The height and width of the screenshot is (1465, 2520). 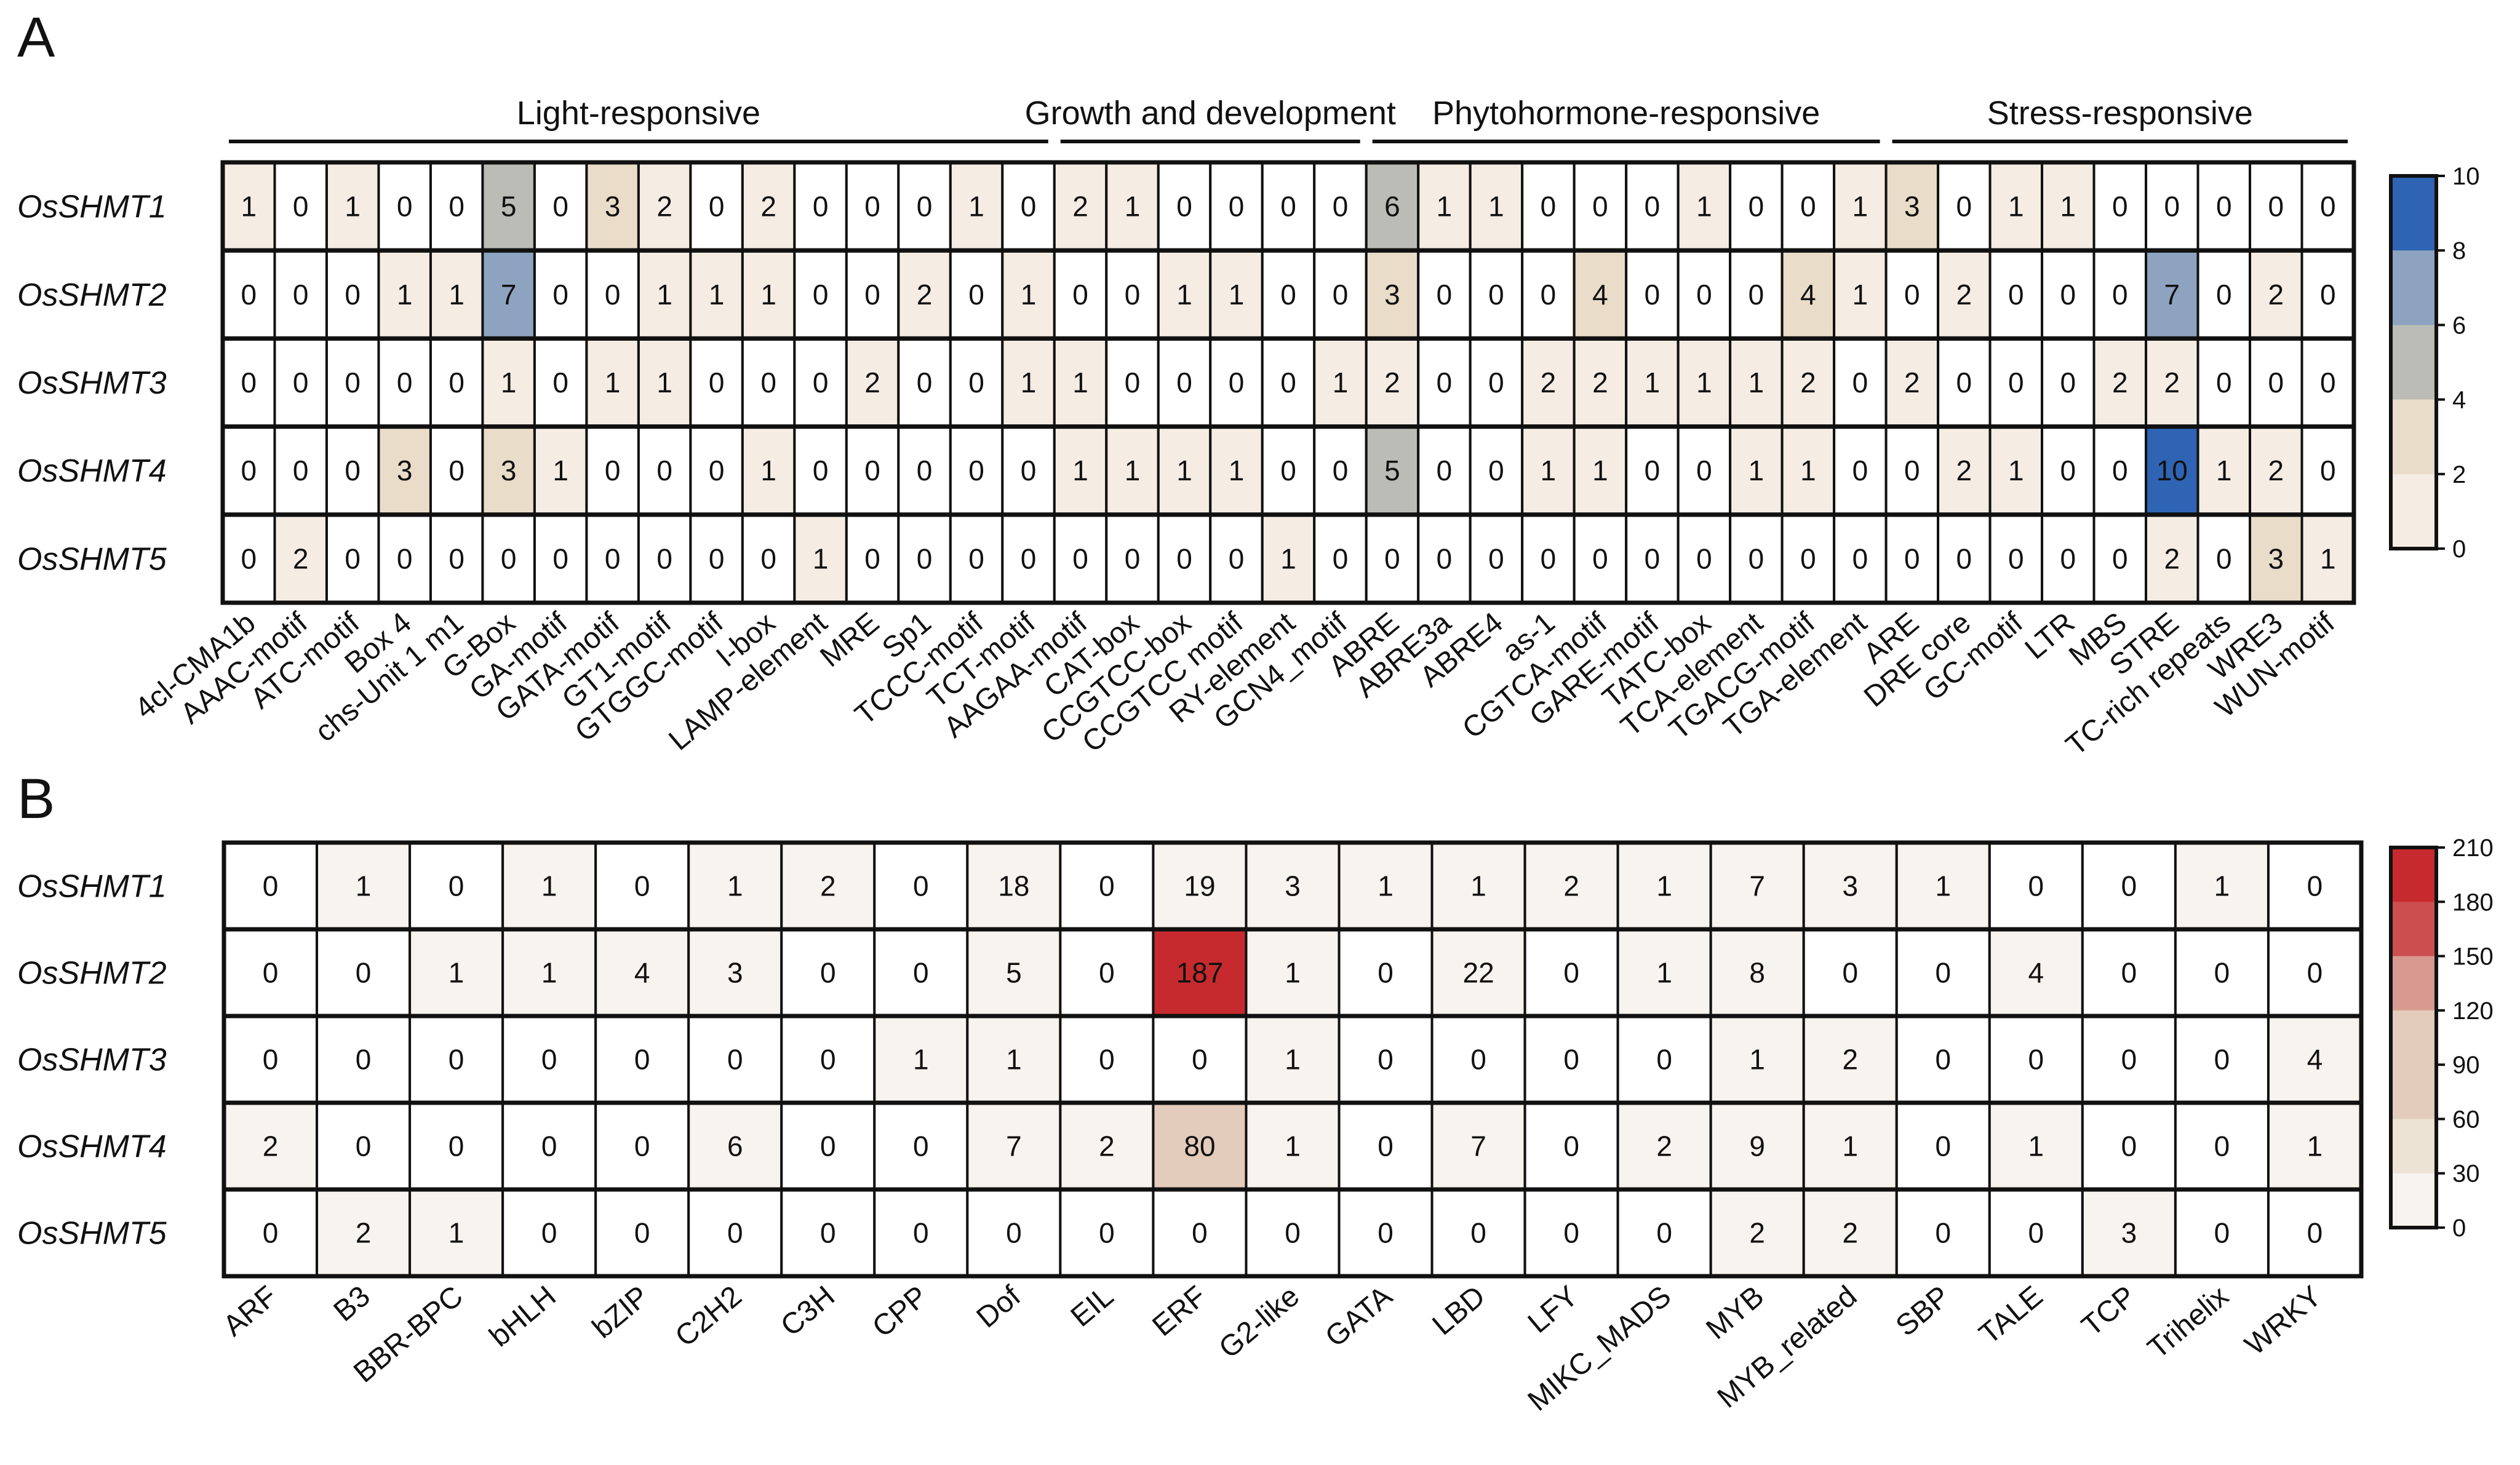 What do you see at coordinates (2459, 474) in the screenshot?
I see `colorbar-tick-label: 2` at bounding box center [2459, 474].